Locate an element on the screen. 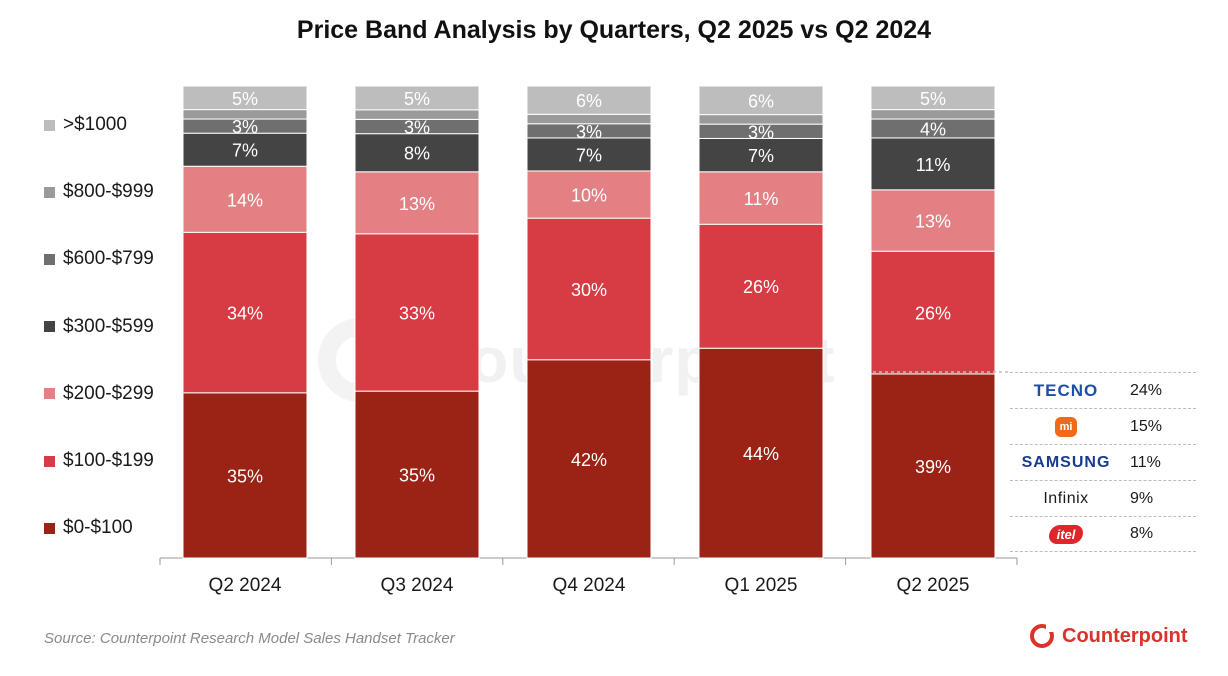  brand-row: itel 8% is located at coordinates (1103, 534).